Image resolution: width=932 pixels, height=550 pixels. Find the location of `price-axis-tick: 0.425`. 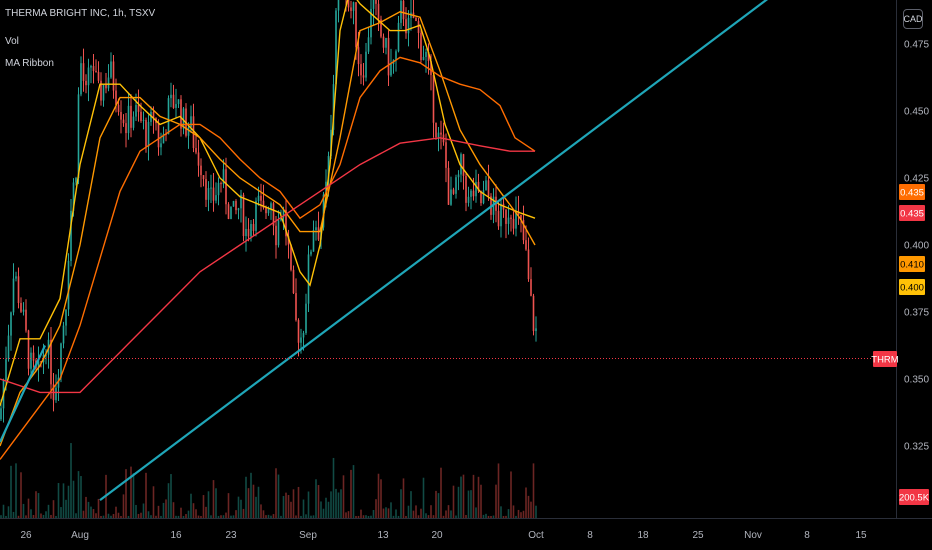

price-axis-tick: 0.425 is located at coordinates (916, 179).